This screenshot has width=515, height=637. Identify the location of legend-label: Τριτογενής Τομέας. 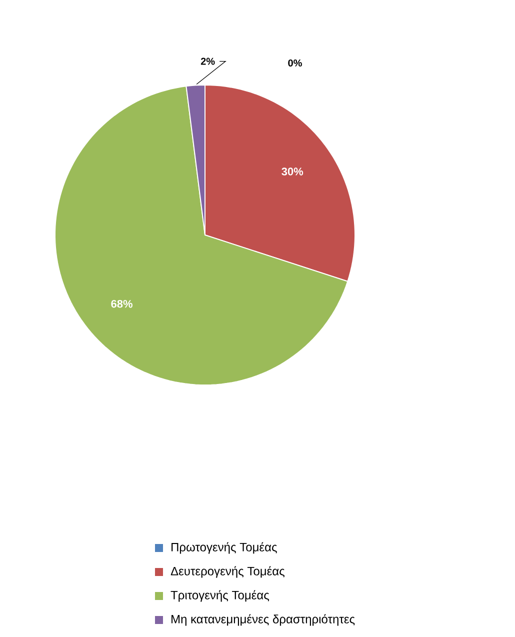
(220, 596).